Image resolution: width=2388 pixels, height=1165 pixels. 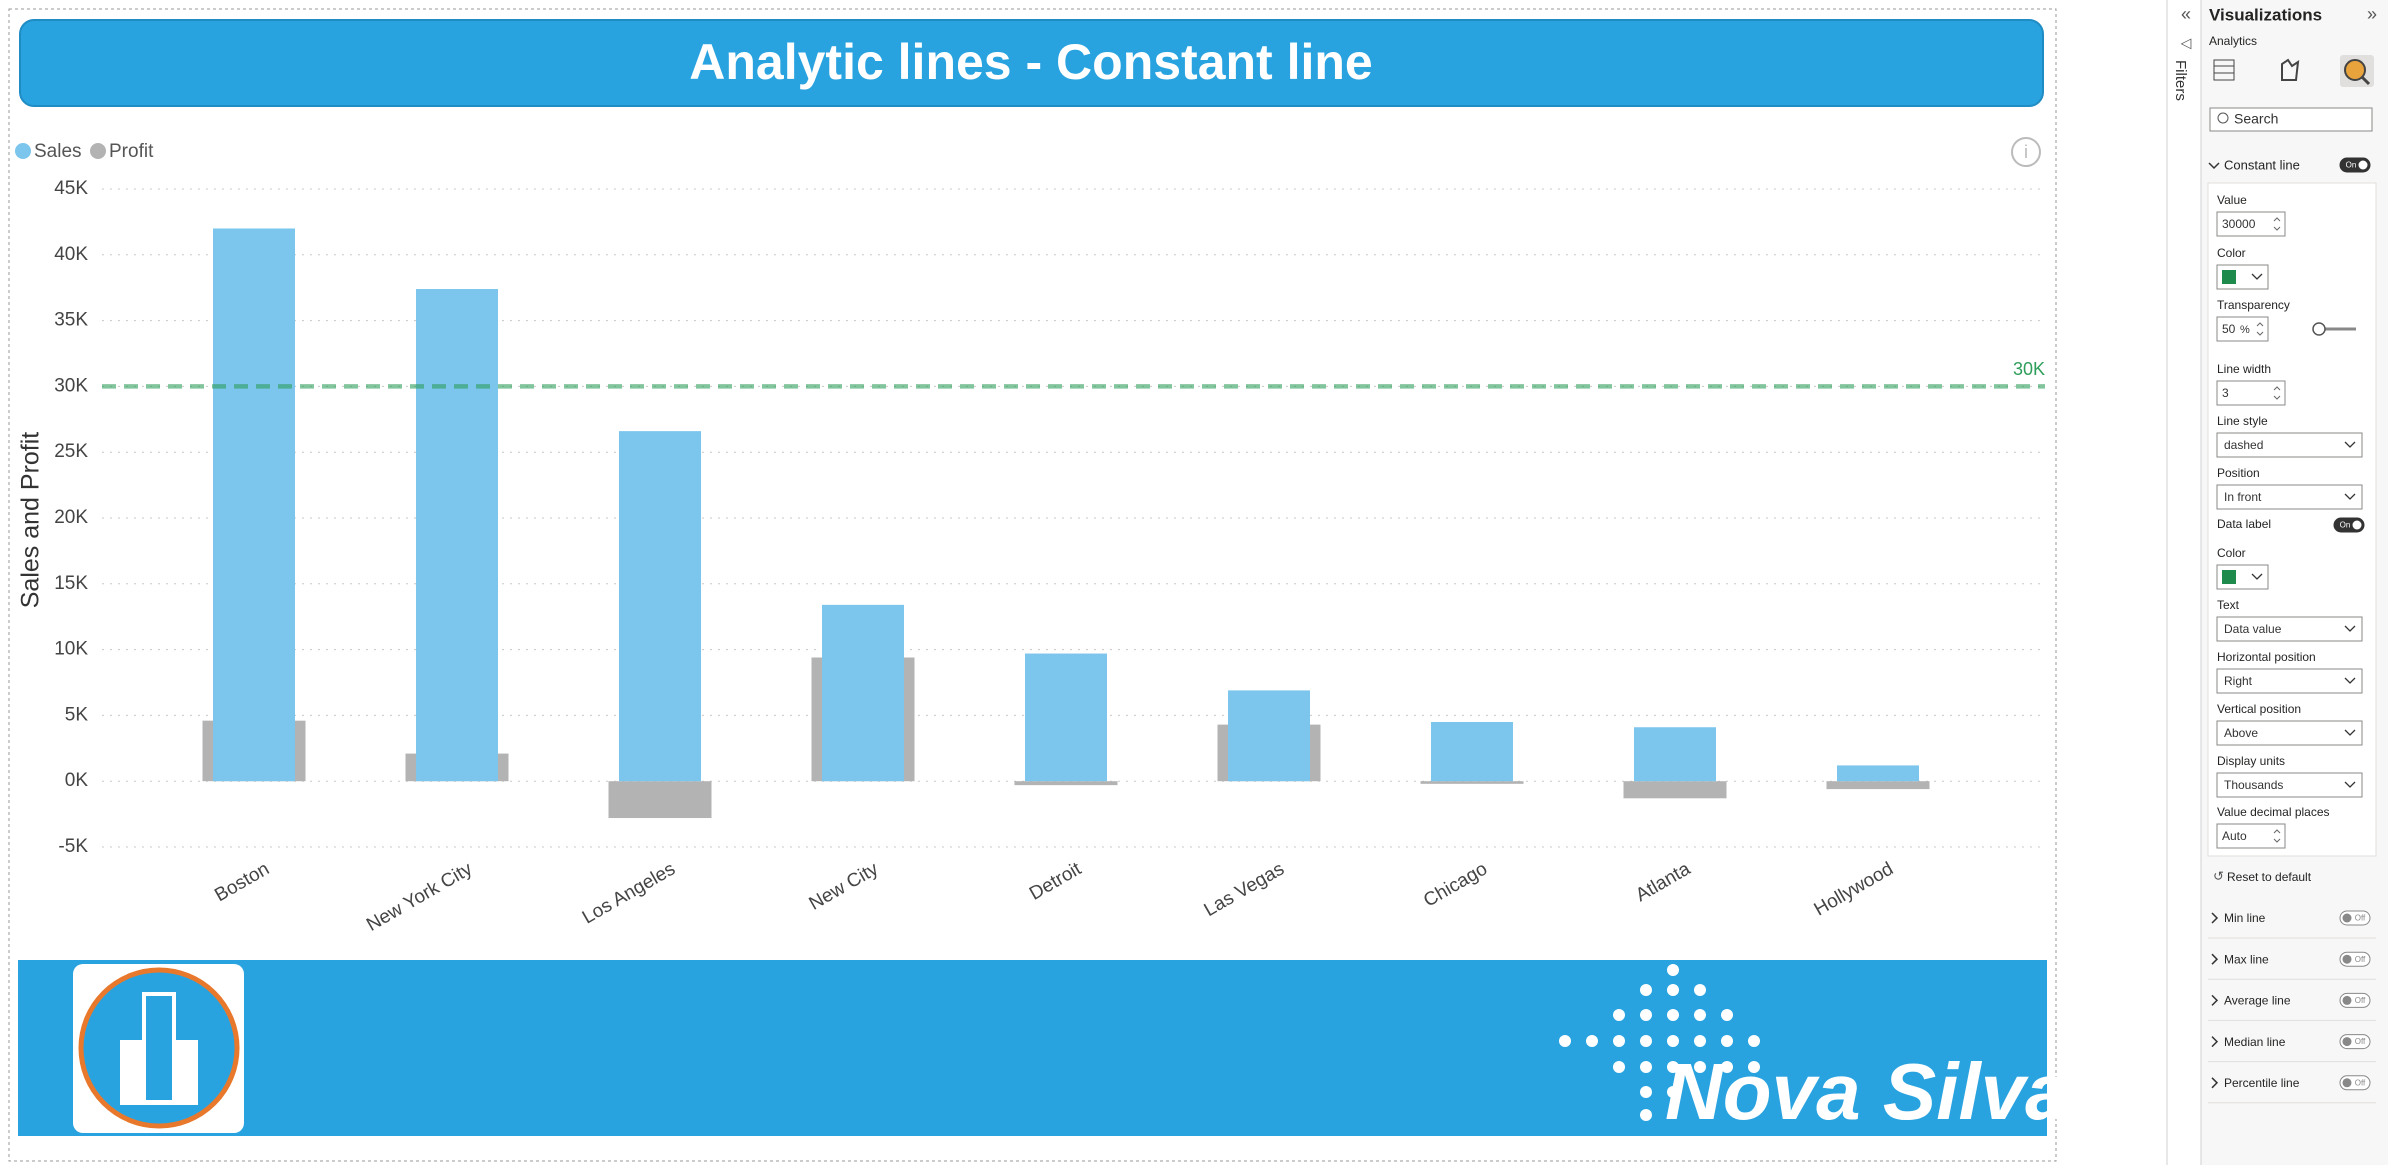 What do you see at coordinates (2257, 1001) in the screenshot?
I see `section-title: Average line` at bounding box center [2257, 1001].